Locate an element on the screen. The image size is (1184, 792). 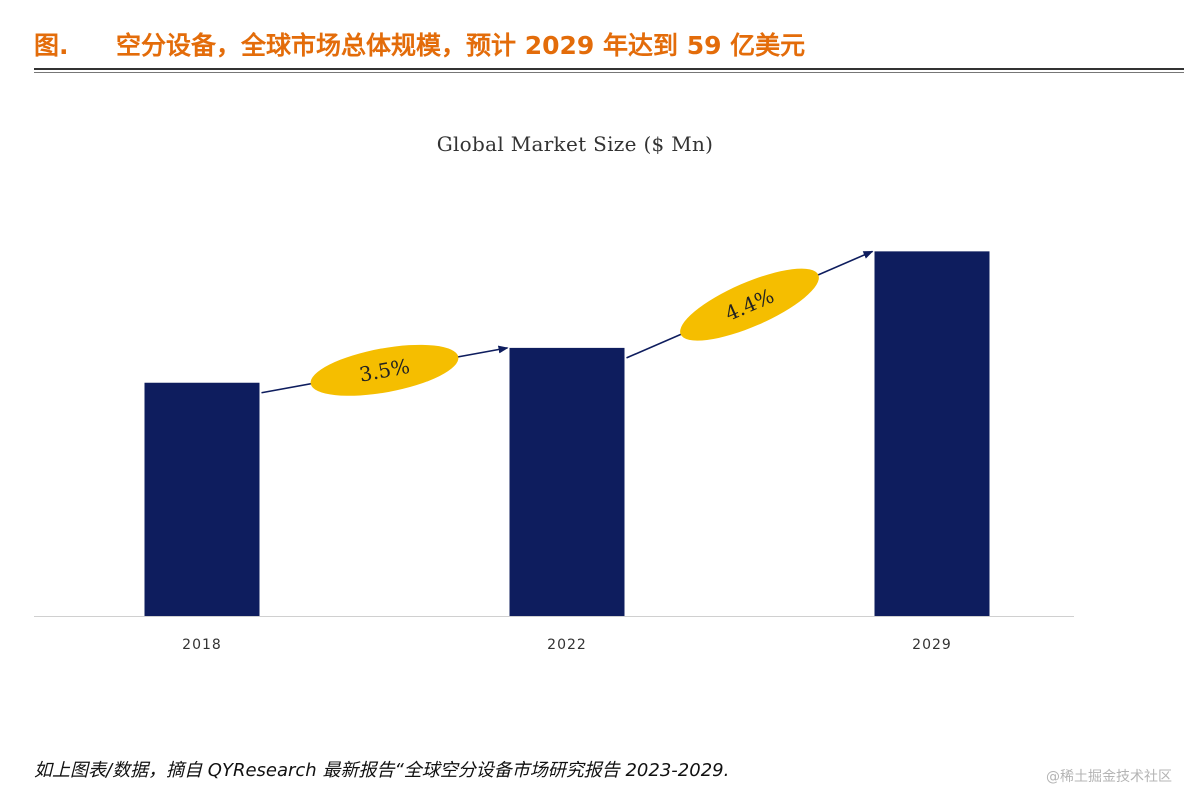
header-divider-thin is located at coordinates (609, 72).